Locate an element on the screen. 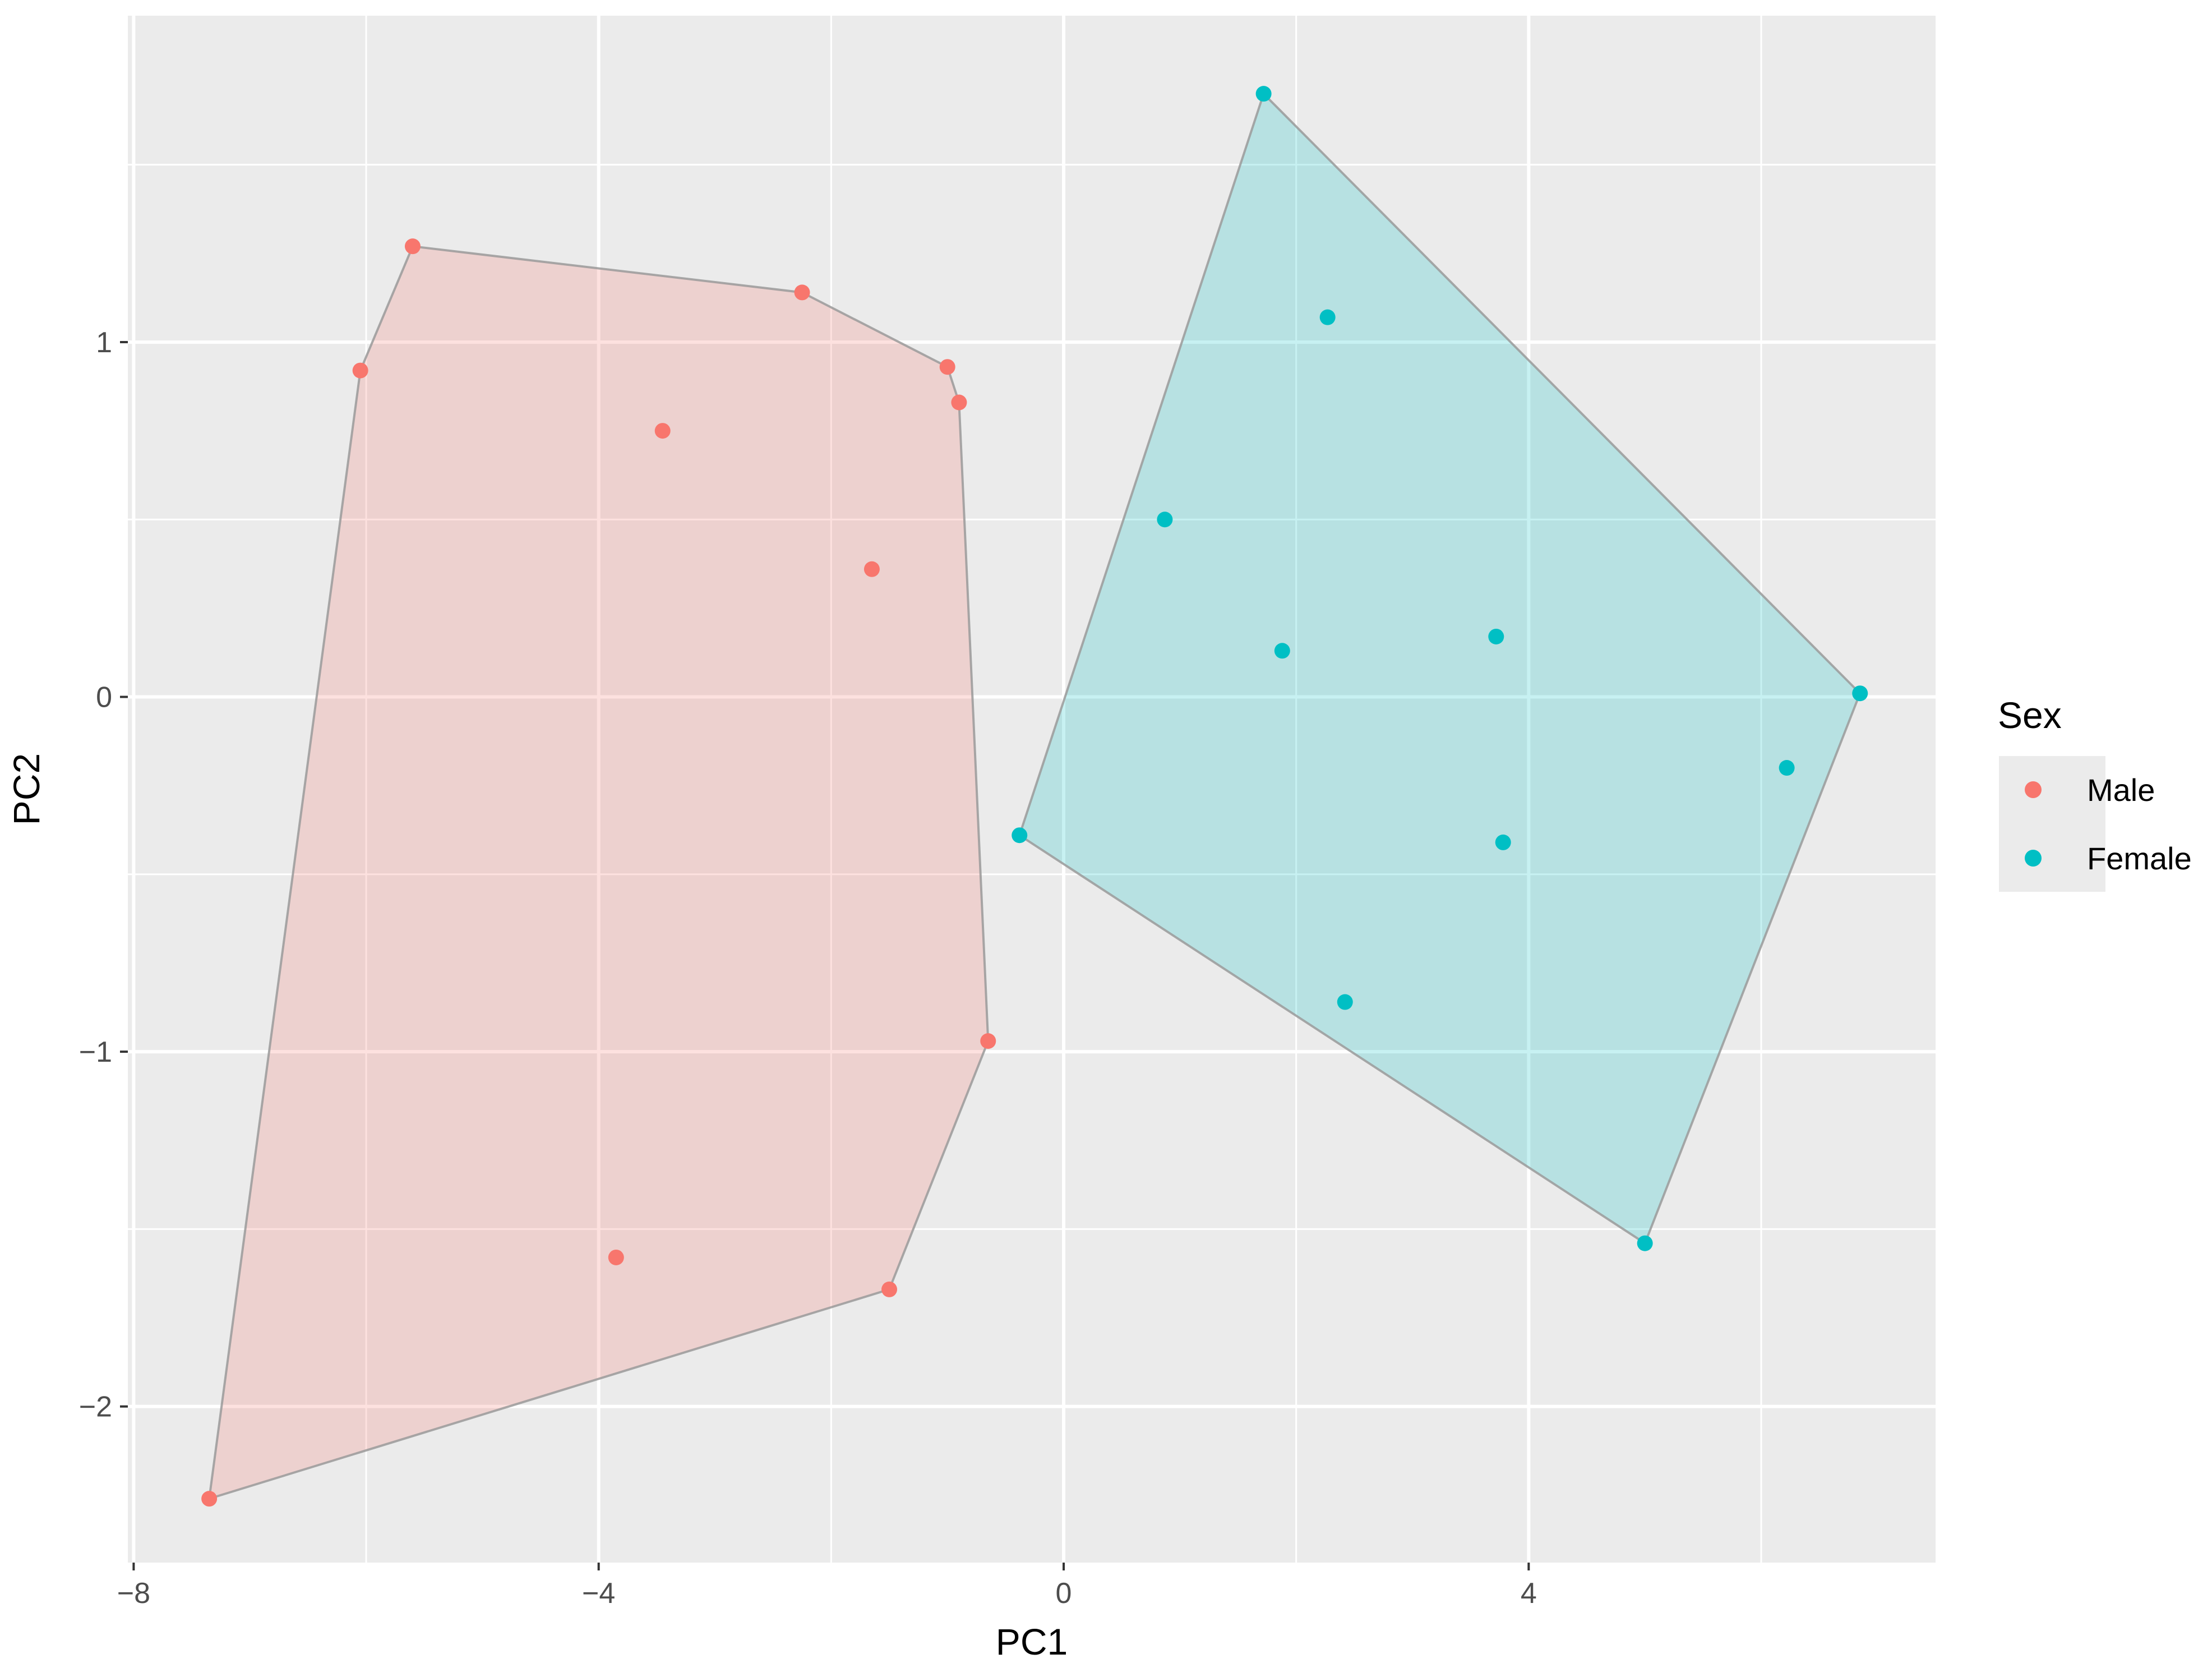 This screenshot has height=1677, width=2212. legend-title: Sex is located at coordinates (2030, 715).